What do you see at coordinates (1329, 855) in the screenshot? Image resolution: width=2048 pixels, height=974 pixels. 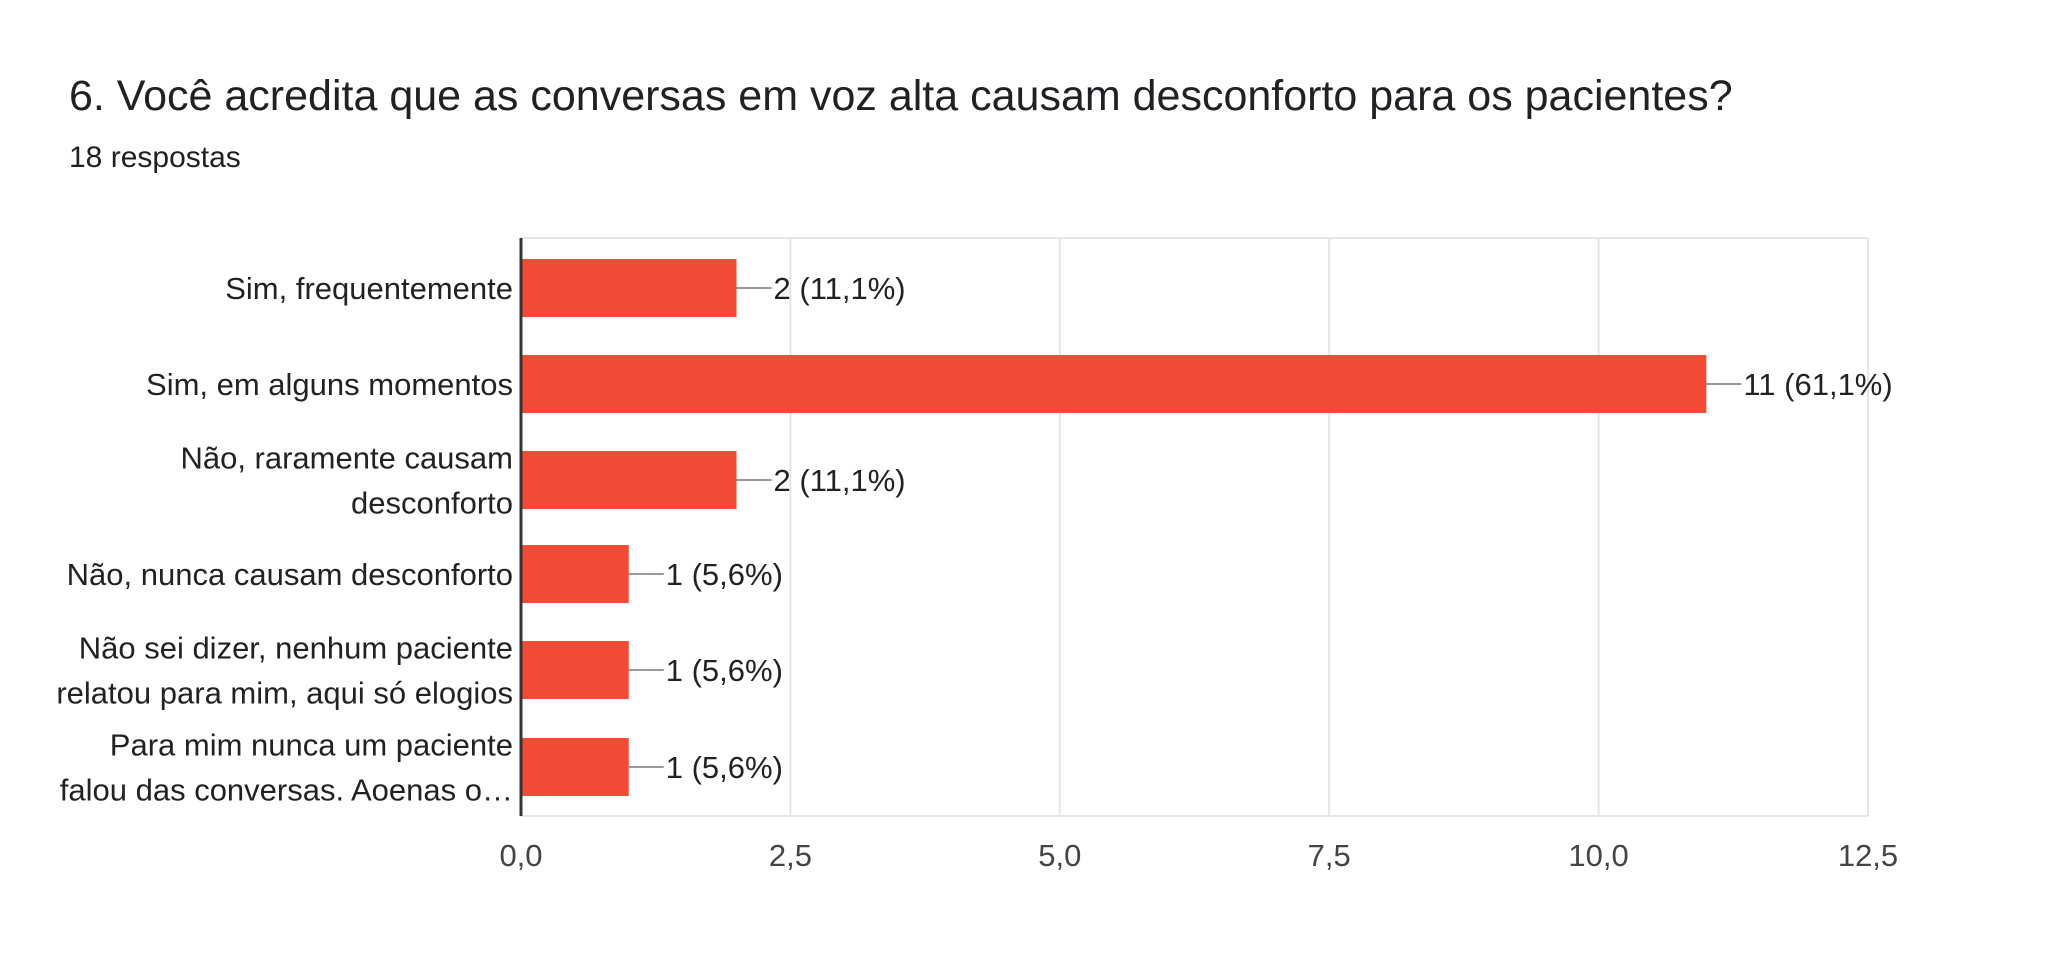 I see `x-tick-label: 7,5` at bounding box center [1329, 855].